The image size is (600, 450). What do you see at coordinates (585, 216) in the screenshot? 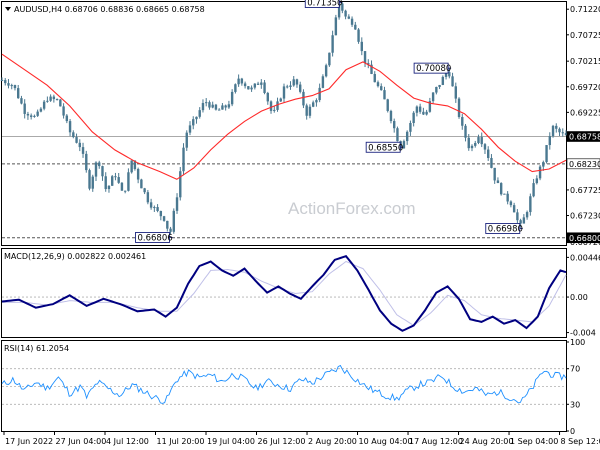
I see `price-tick-label: 0.67230` at bounding box center [585, 216].